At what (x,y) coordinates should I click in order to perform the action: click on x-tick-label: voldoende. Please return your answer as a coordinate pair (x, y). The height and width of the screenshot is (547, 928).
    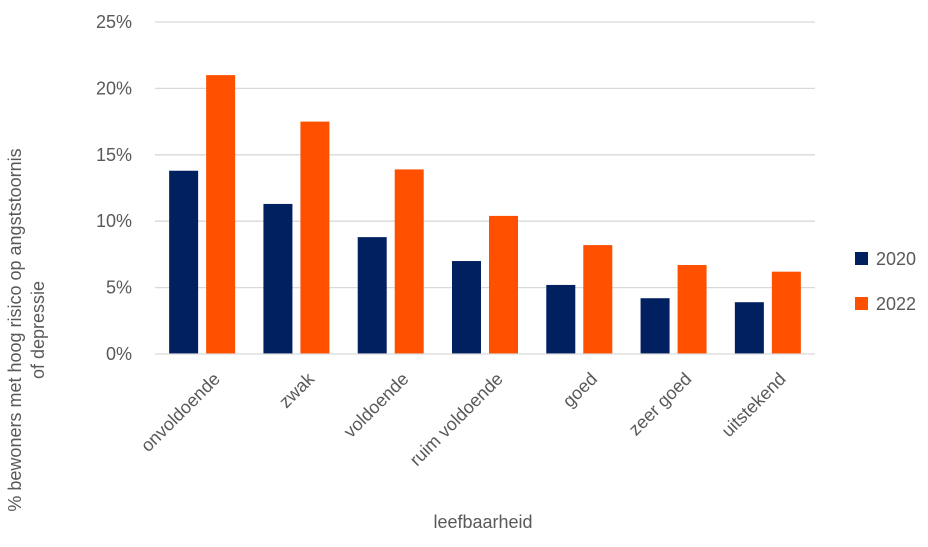
    Looking at the image, I should click on (376, 405).